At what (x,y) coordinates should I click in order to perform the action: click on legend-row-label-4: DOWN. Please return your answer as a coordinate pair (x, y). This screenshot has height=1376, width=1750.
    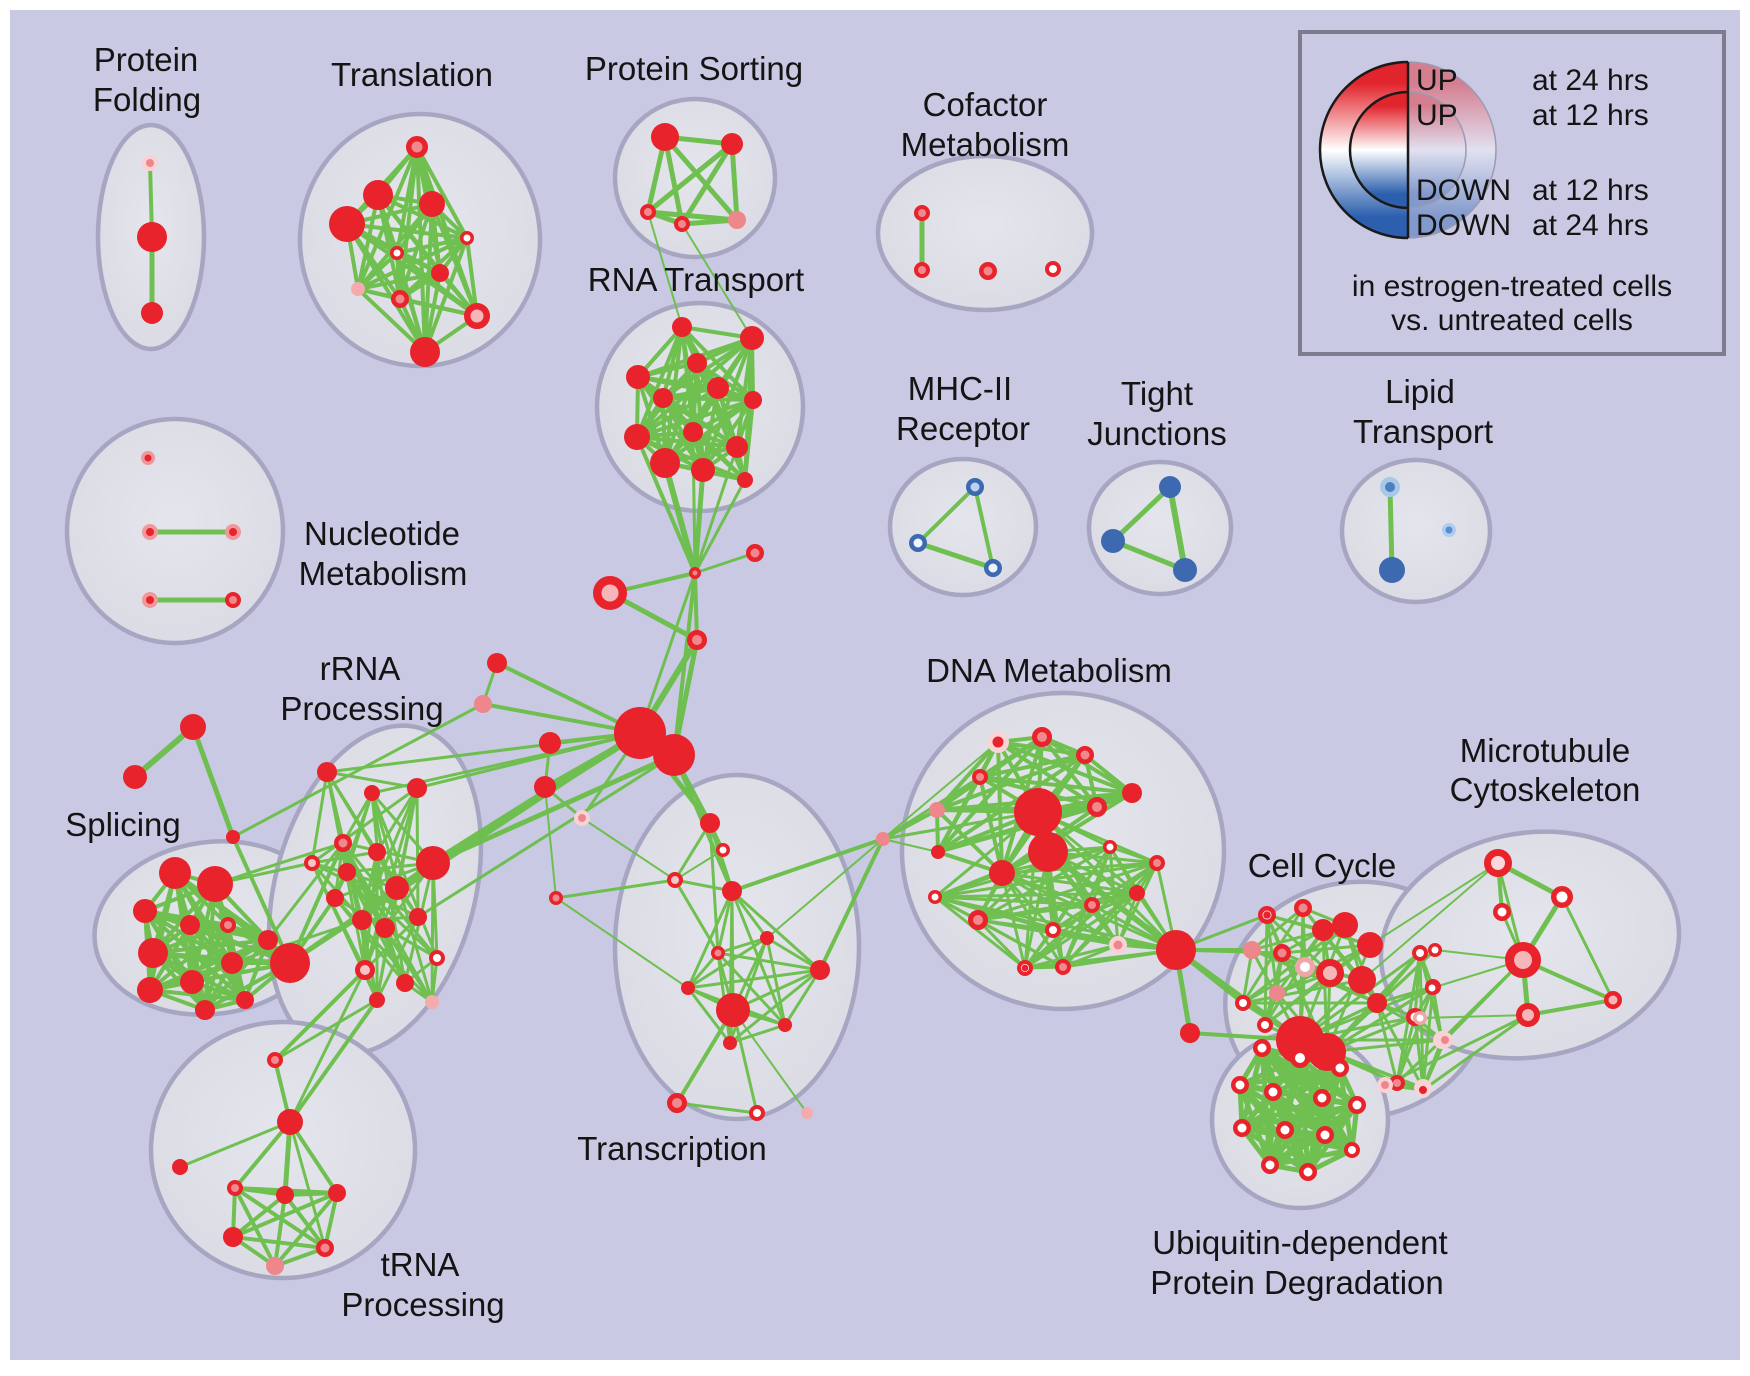
    Looking at the image, I should click on (1463, 225).